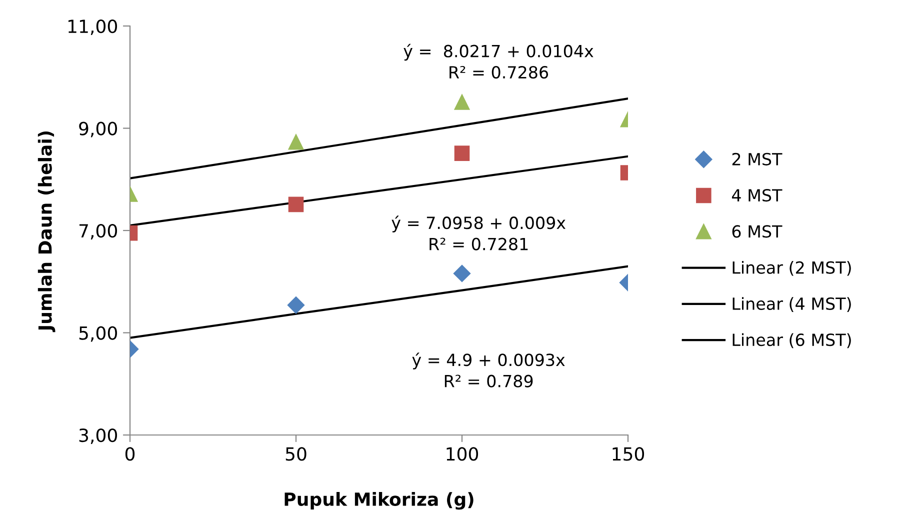 The height and width of the screenshot is (520, 906). What do you see at coordinates (98, 436) in the screenshot?
I see `y-tick-label: 3,00` at bounding box center [98, 436].